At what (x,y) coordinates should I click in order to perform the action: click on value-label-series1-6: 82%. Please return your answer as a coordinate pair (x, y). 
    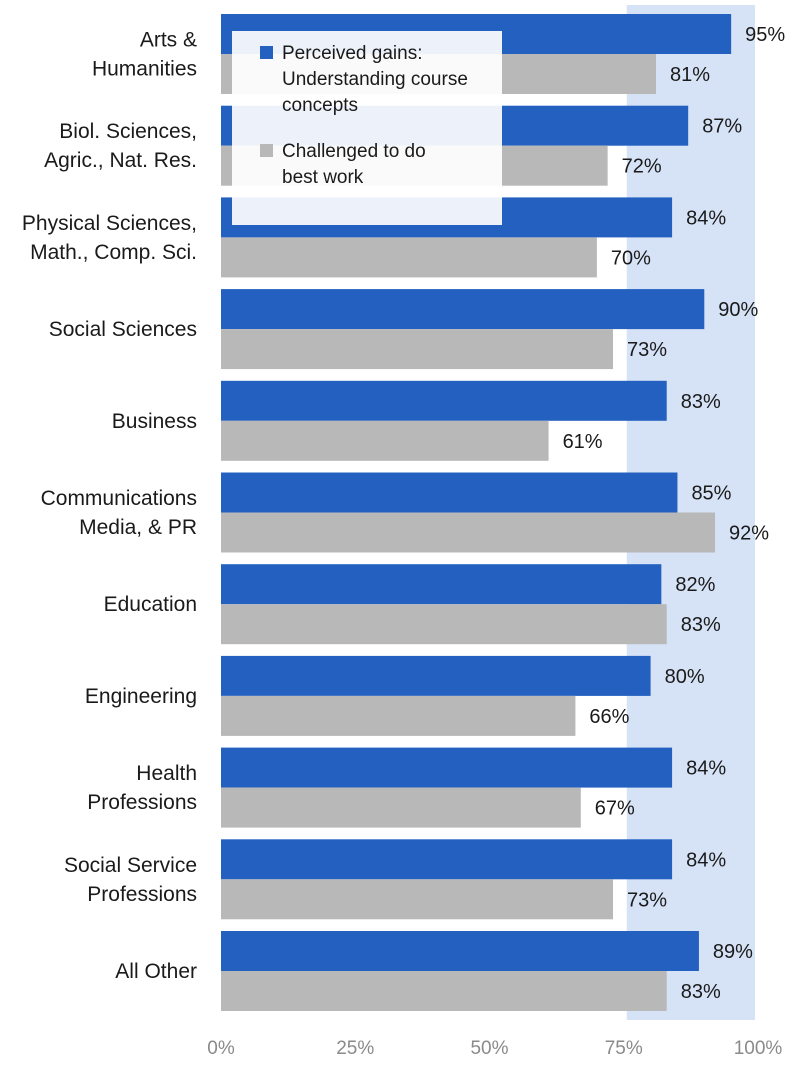
    Looking at the image, I should click on (695, 585).